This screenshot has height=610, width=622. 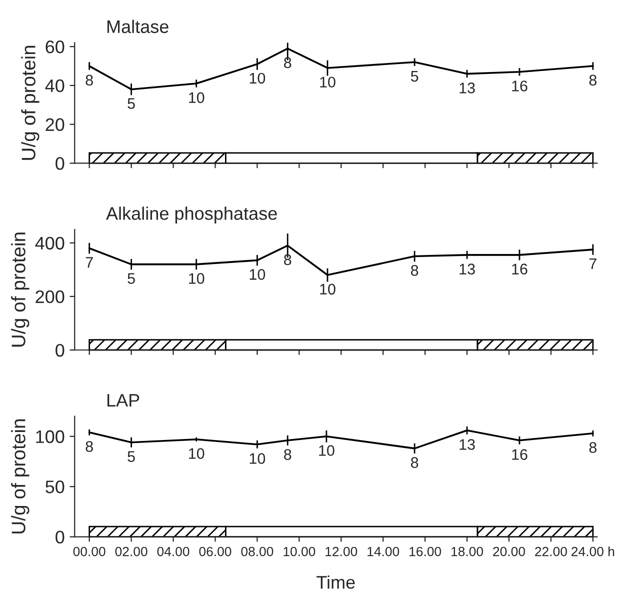 What do you see at coordinates (509, 551) in the screenshot?
I see `x-tick-label: 20.00` at bounding box center [509, 551].